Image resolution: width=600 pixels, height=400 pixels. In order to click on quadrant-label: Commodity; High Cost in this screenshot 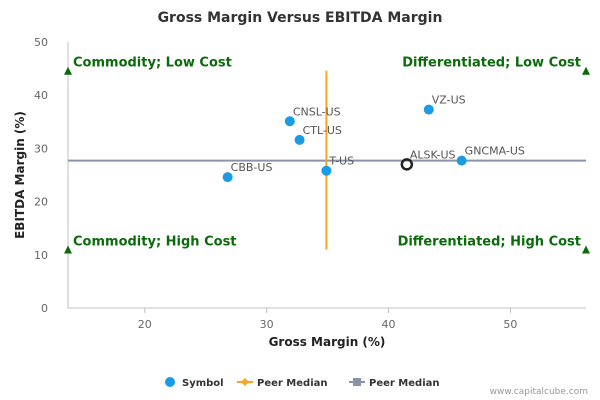, I will do `click(155, 241)`.